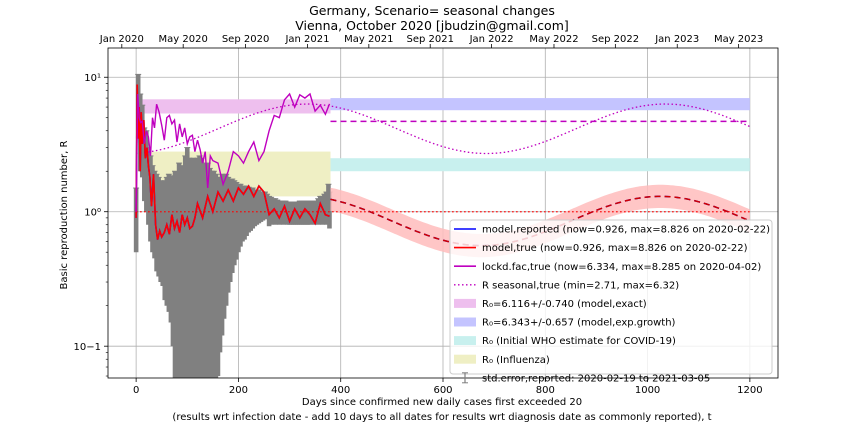 The width and height of the screenshot is (864, 436). I want to click on y-tick-label: 10−1, so click(87, 347).